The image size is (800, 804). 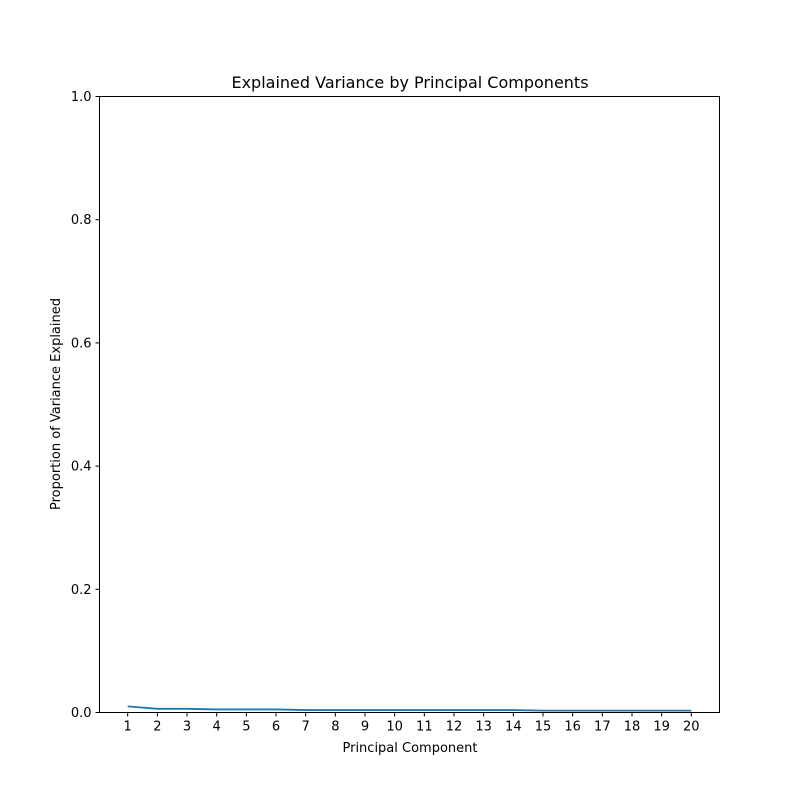 I want to click on x-tick-label: 10, so click(x=394, y=727).